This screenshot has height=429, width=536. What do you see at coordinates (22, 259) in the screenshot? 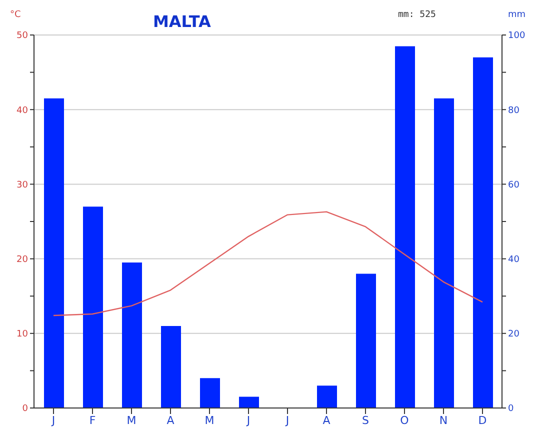
I see `y-tick-label: 20` at bounding box center [22, 259].